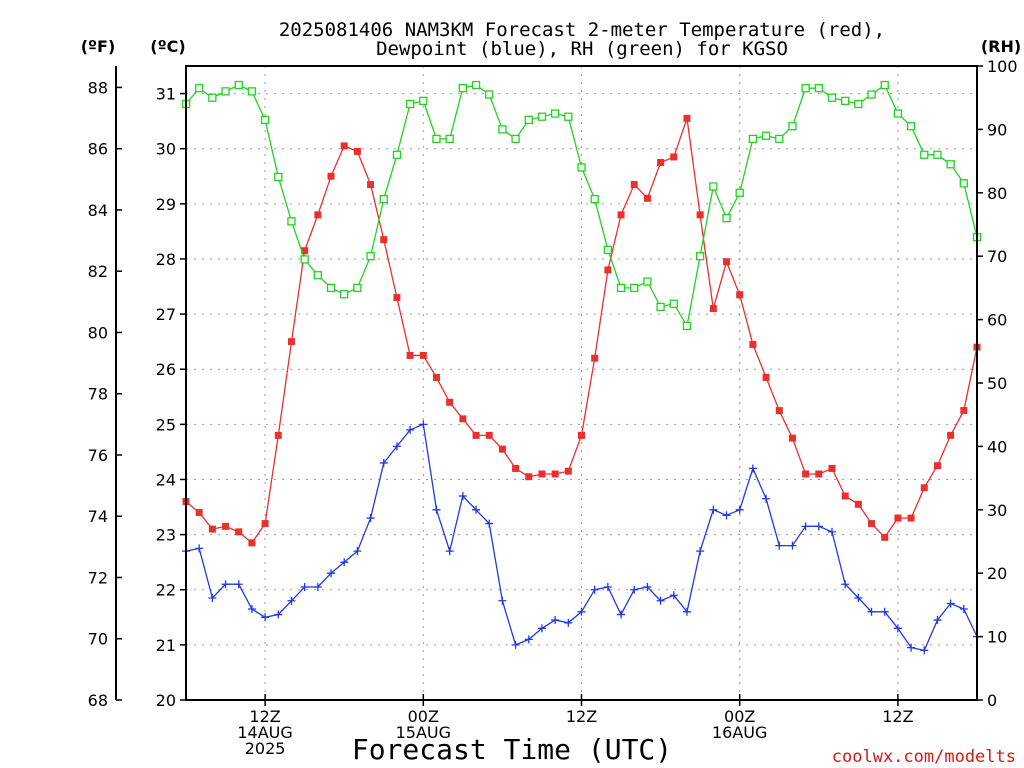  Describe the element at coordinates (739, 732) in the screenshot. I see `x-tick-label: 16AUG` at that location.